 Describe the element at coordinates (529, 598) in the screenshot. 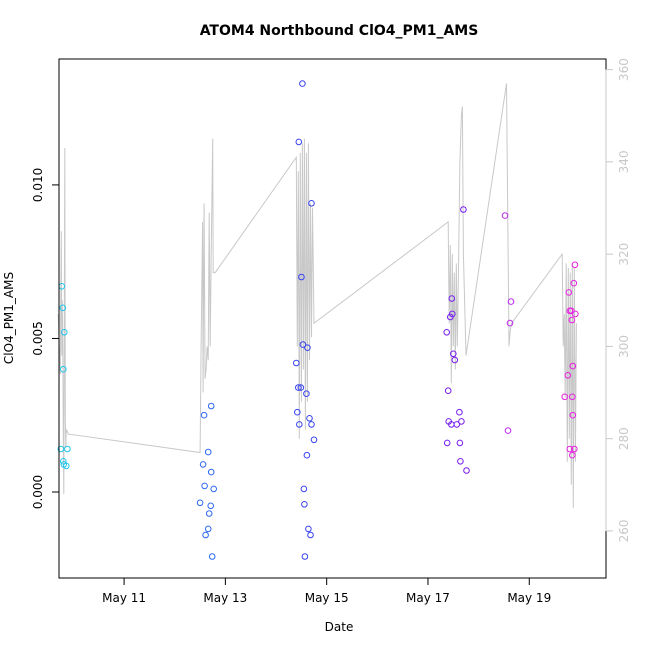

I see `x-tick-label: May 19` at that location.